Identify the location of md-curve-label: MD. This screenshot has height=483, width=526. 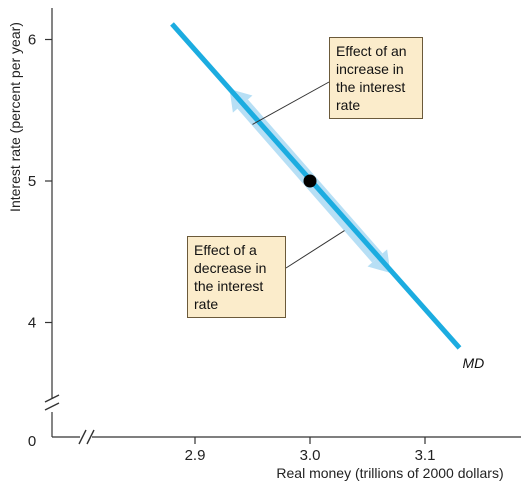
(474, 363).